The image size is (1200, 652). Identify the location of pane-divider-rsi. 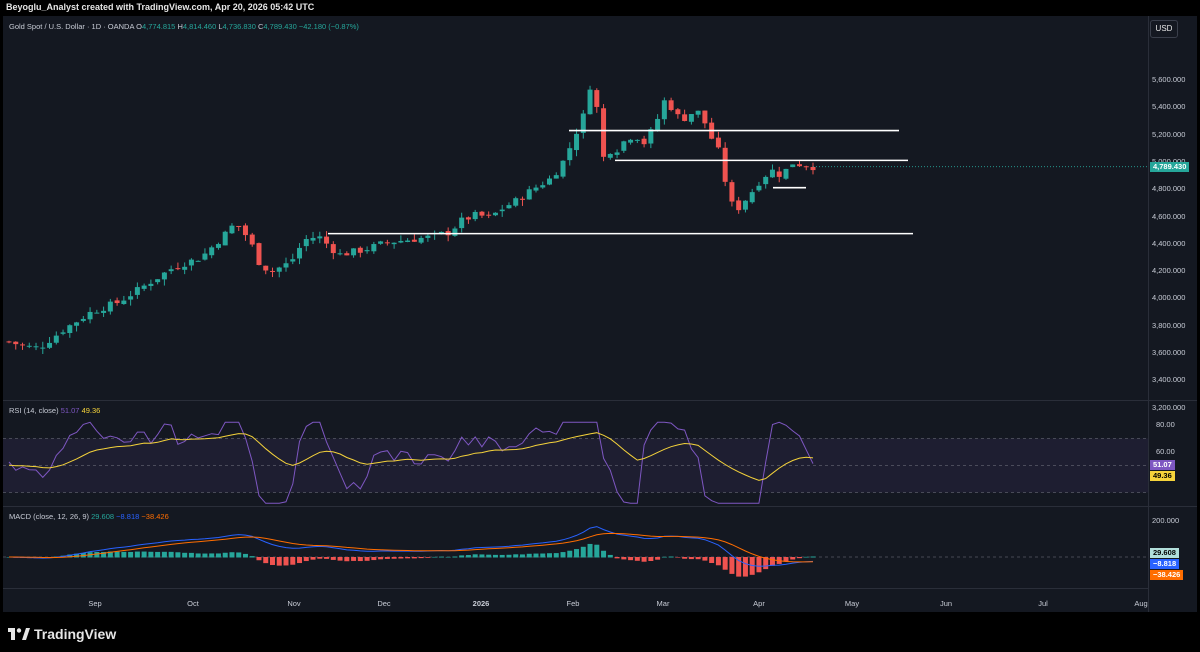
(600, 400).